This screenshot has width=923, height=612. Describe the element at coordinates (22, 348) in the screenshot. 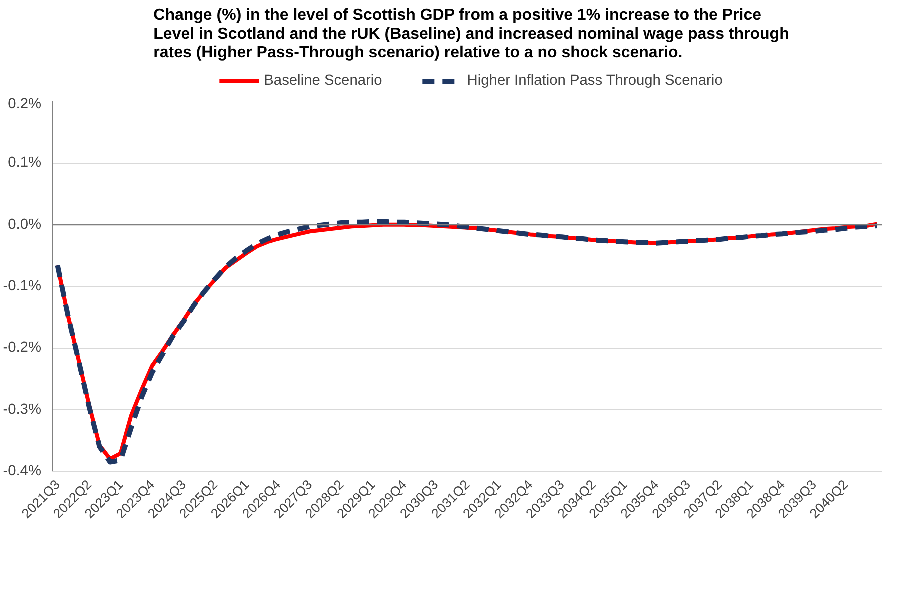

I see `y-tick-label: -0.2%` at that location.